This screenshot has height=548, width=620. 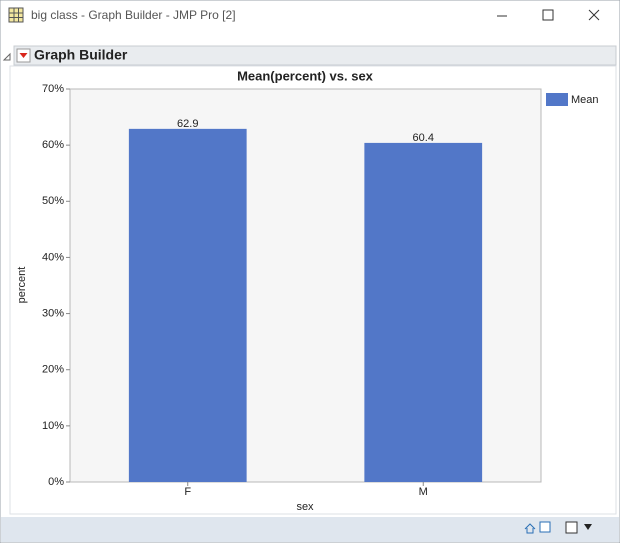 What do you see at coordinates (594, 15) in the screenshot?
I see `close-button` at bounding box center [594, 15].